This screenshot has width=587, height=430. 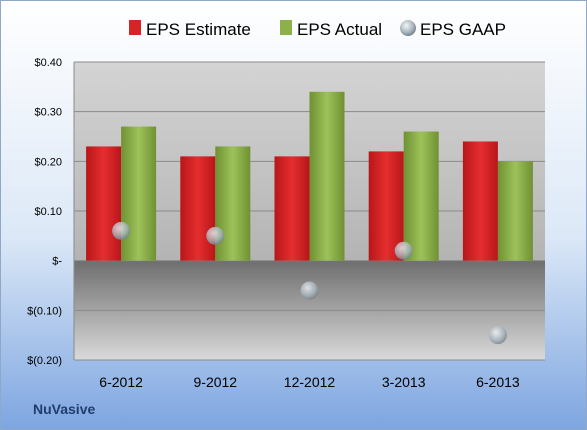 I want to click on y-tick-label: $0.40, so click(x=48, y=63).